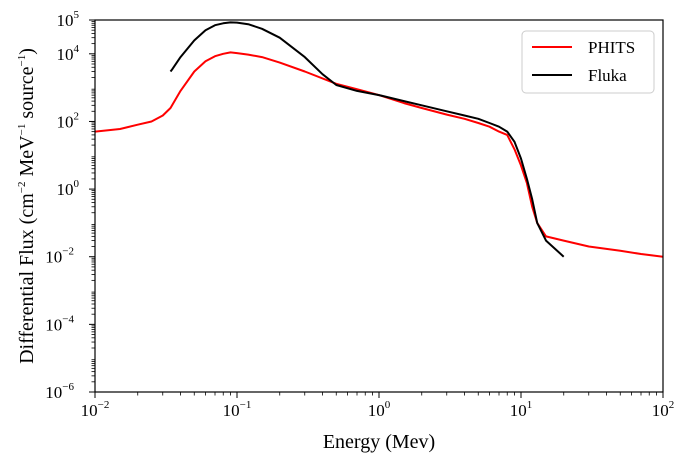 This screenshot has width=690, height=467. What do you see at coordinates (59, 391) in the screenshot?
I see `y-tick-label: 10⁻⁶` at bounding box center [59, 391].